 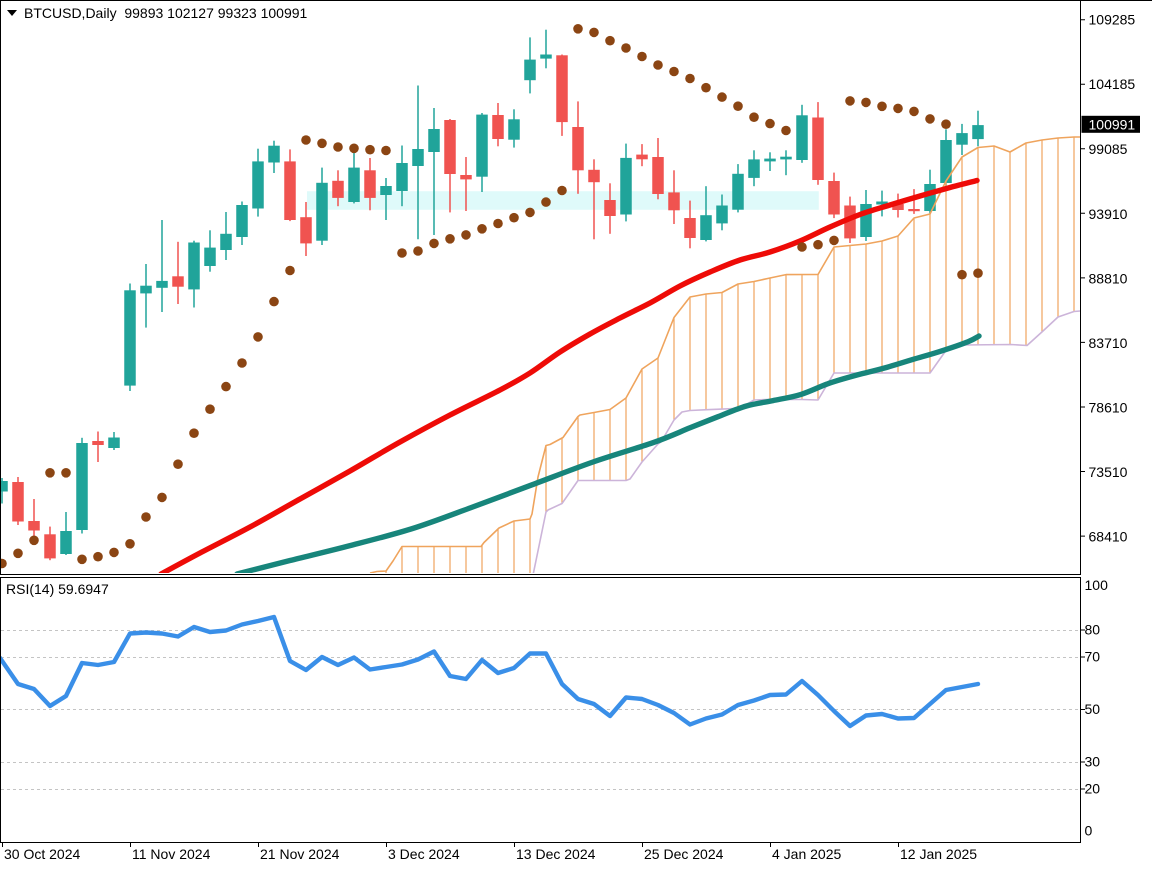 I want to click on svg-text: 11 Nov 2024, so click(x=171, y=854).